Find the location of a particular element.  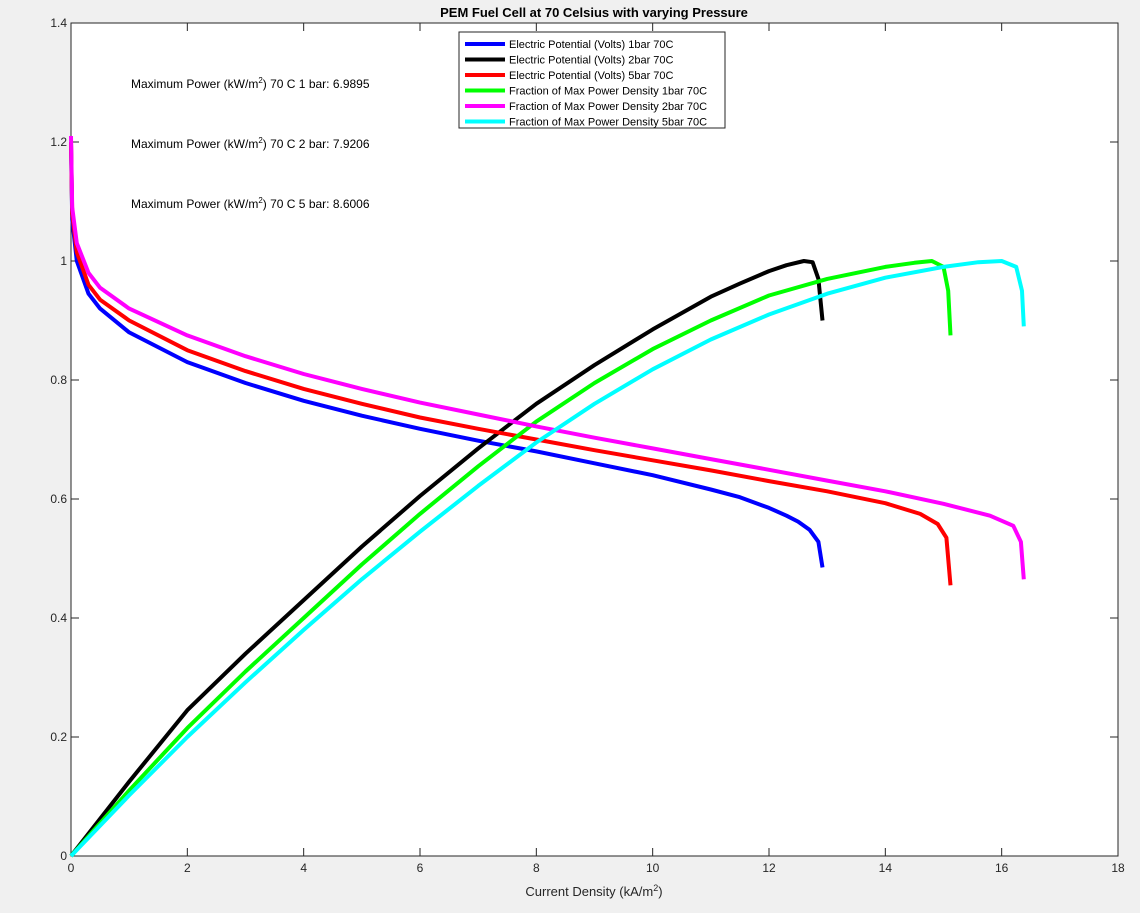

legend-label-2: Electric Potential (Volts) 2bar 70C is located at coordinates (591, 61).